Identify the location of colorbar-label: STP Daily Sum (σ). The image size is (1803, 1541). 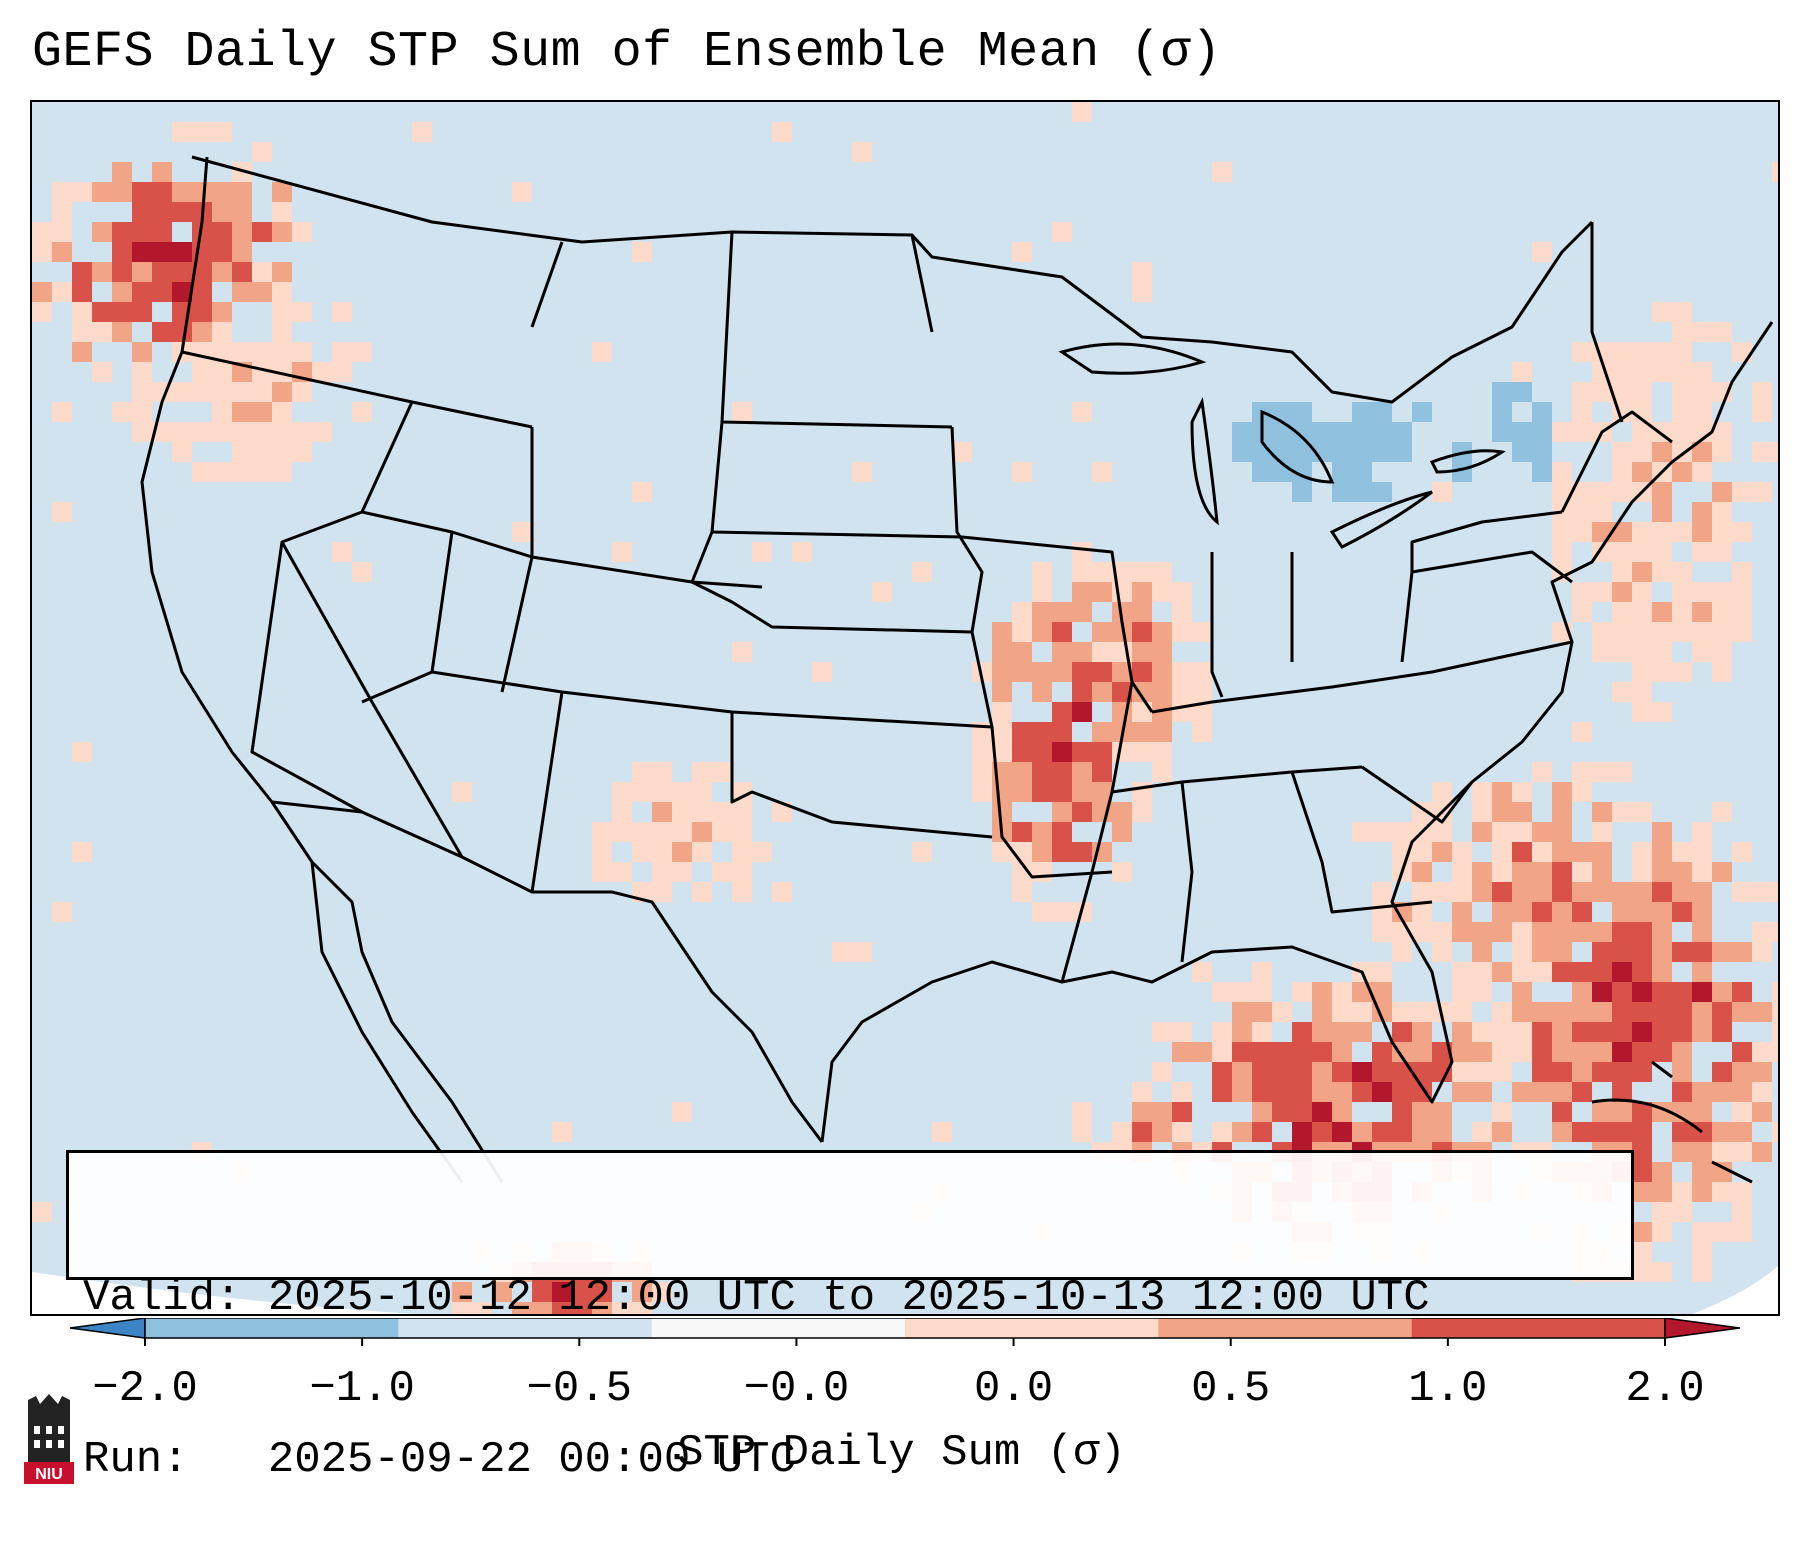
(901, 1453).